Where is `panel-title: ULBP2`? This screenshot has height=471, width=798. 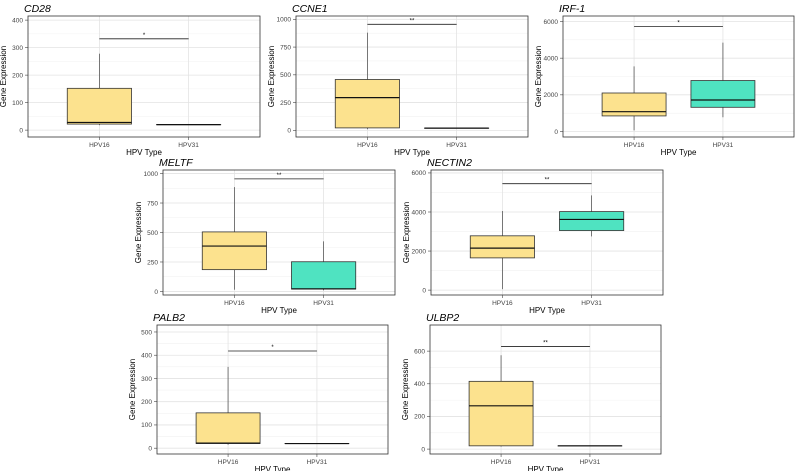
panel-title: ULBP2 is located at coordinates (442, 318).